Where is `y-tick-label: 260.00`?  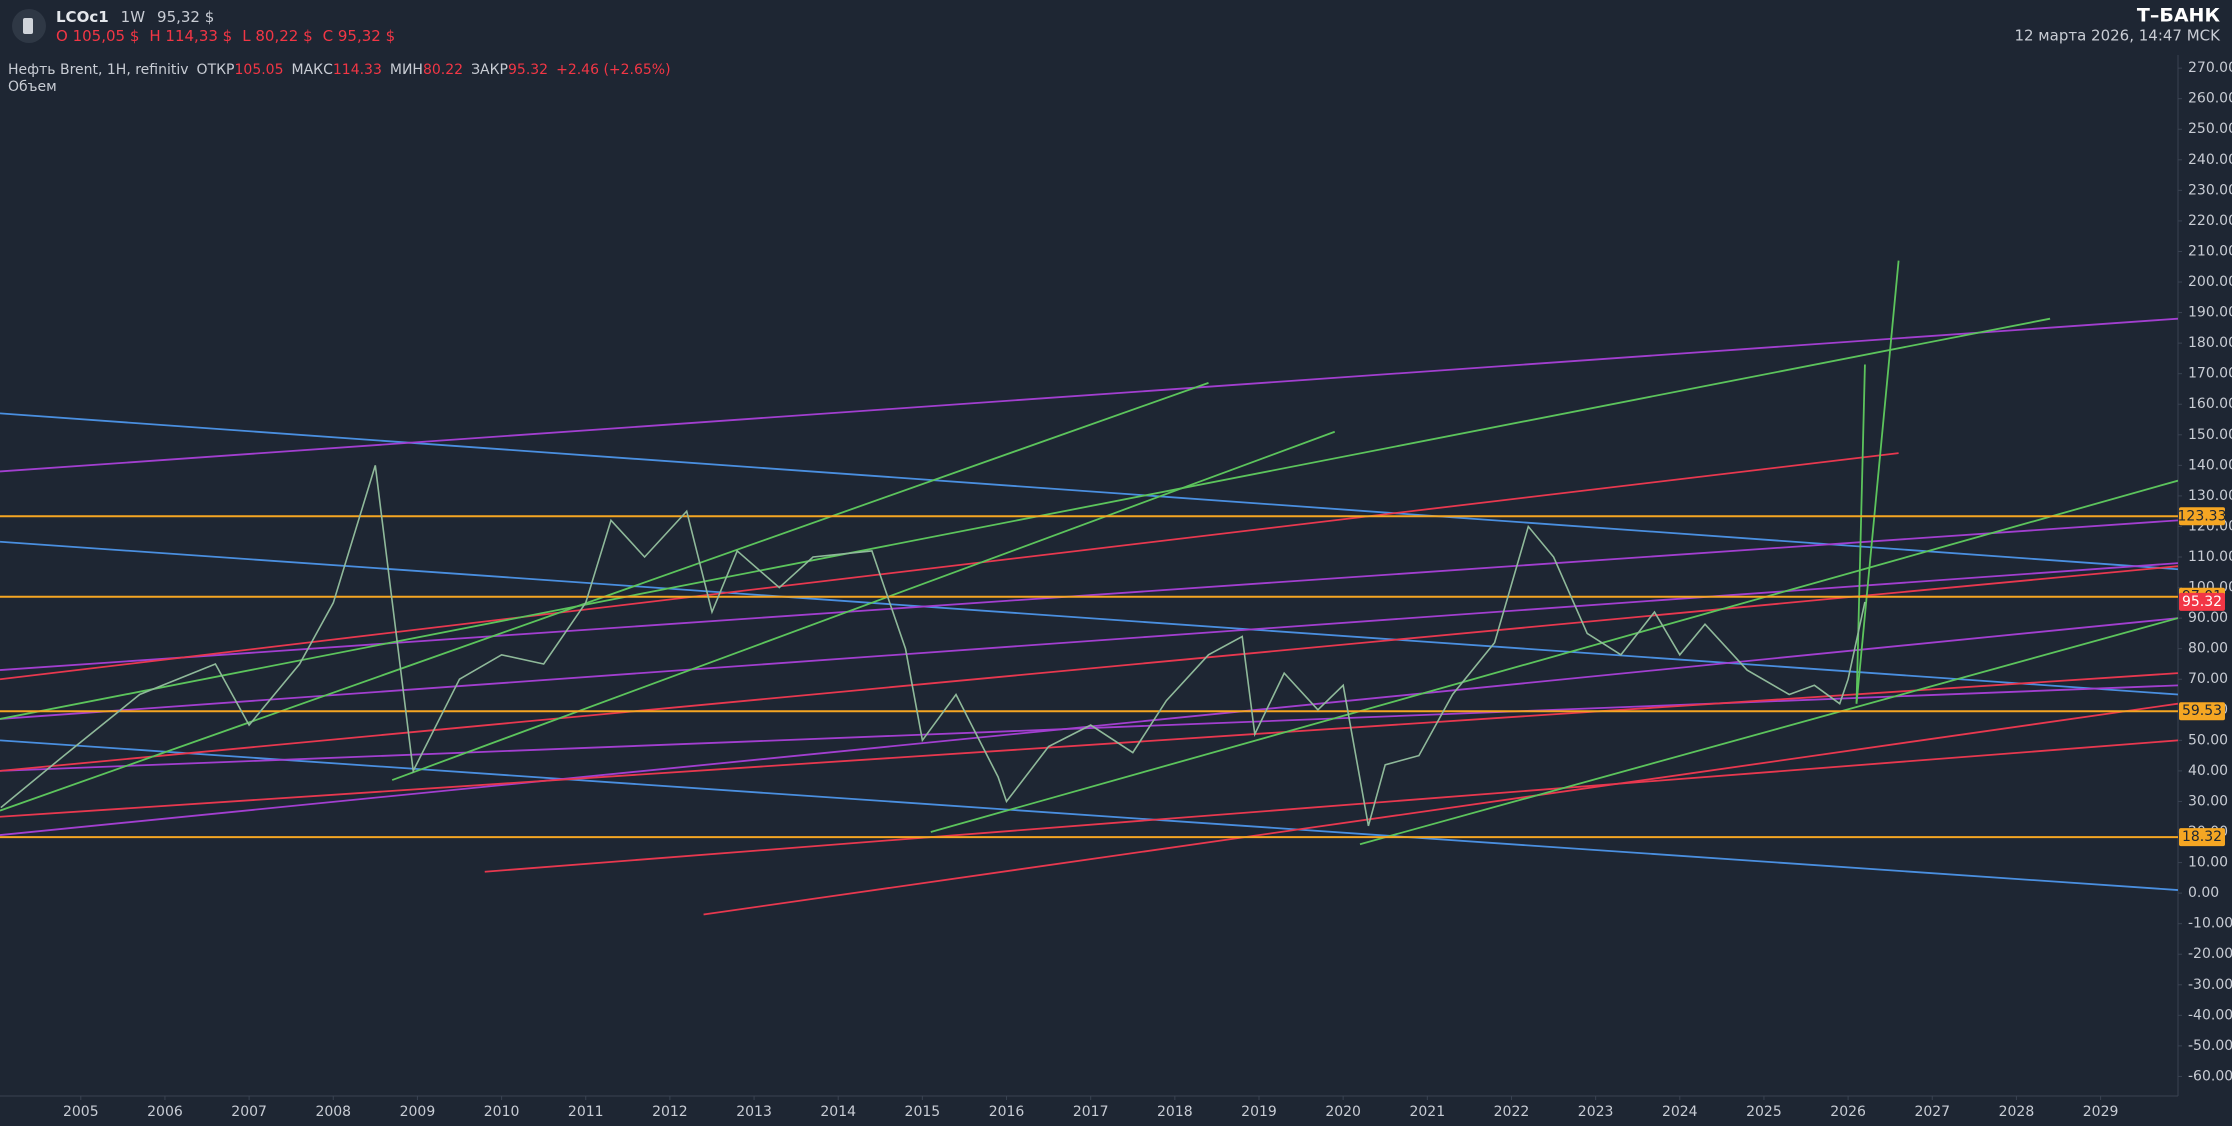
y-tick-label: 260.00 is located at coordinates (2210, 99).